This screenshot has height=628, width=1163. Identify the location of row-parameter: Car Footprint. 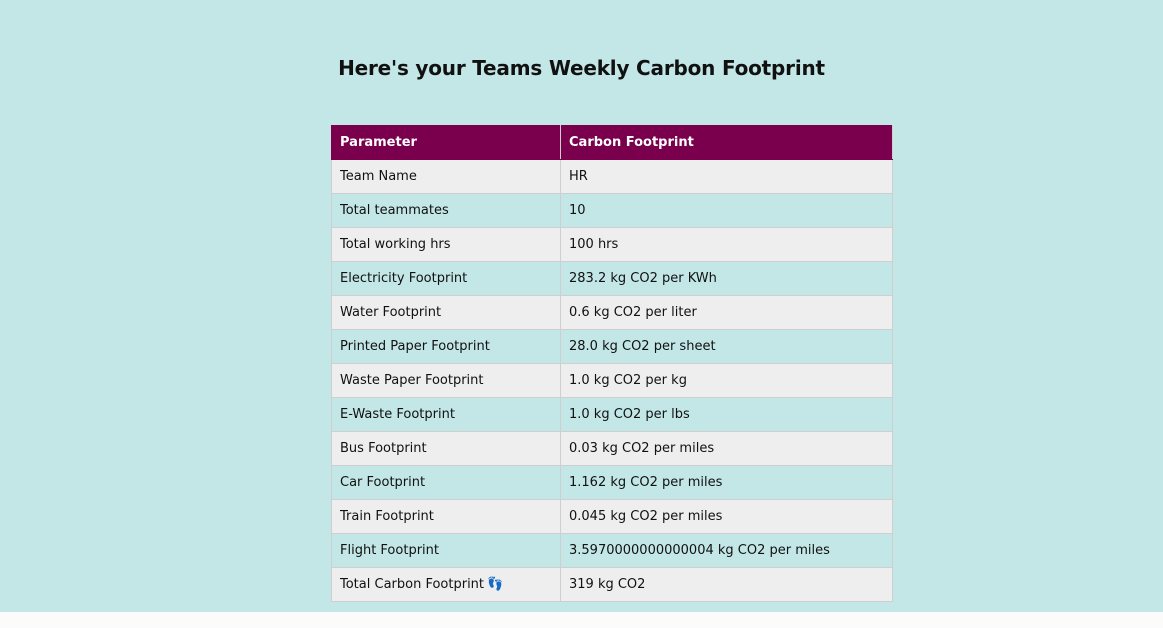
(446, 482).